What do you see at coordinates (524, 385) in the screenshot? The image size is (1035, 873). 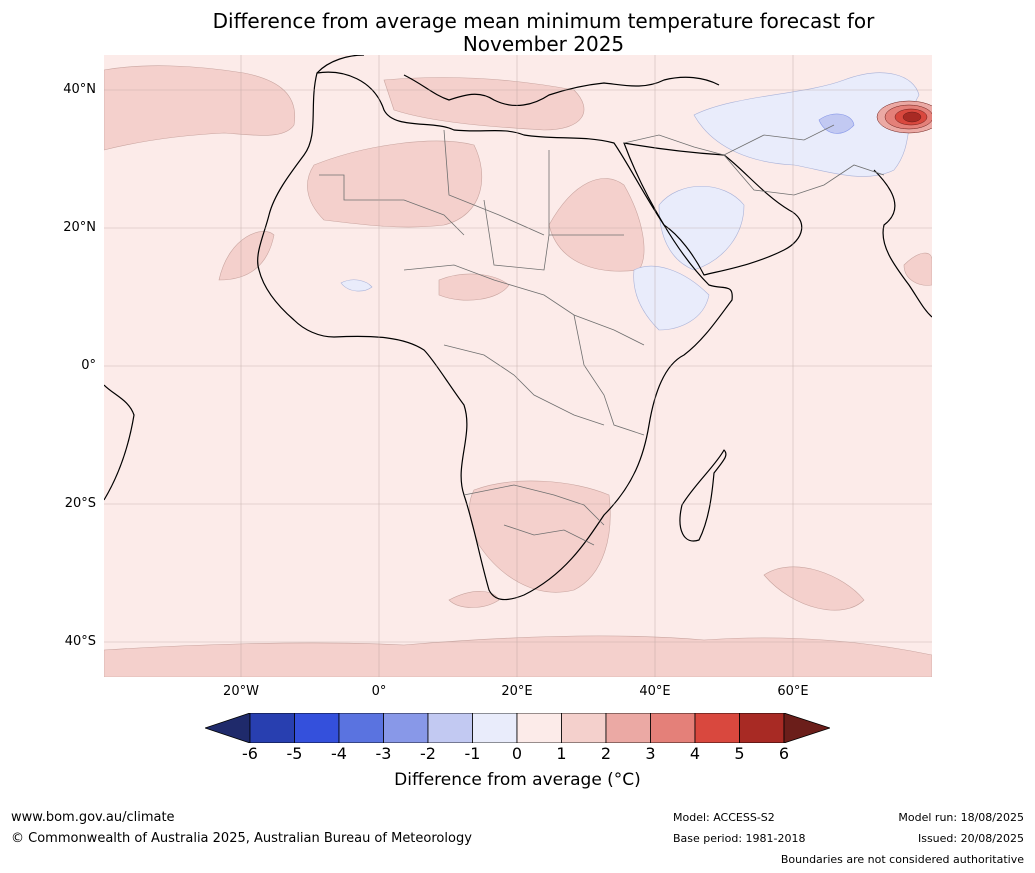 I see `border-congo` at bounding box center [524, 385].